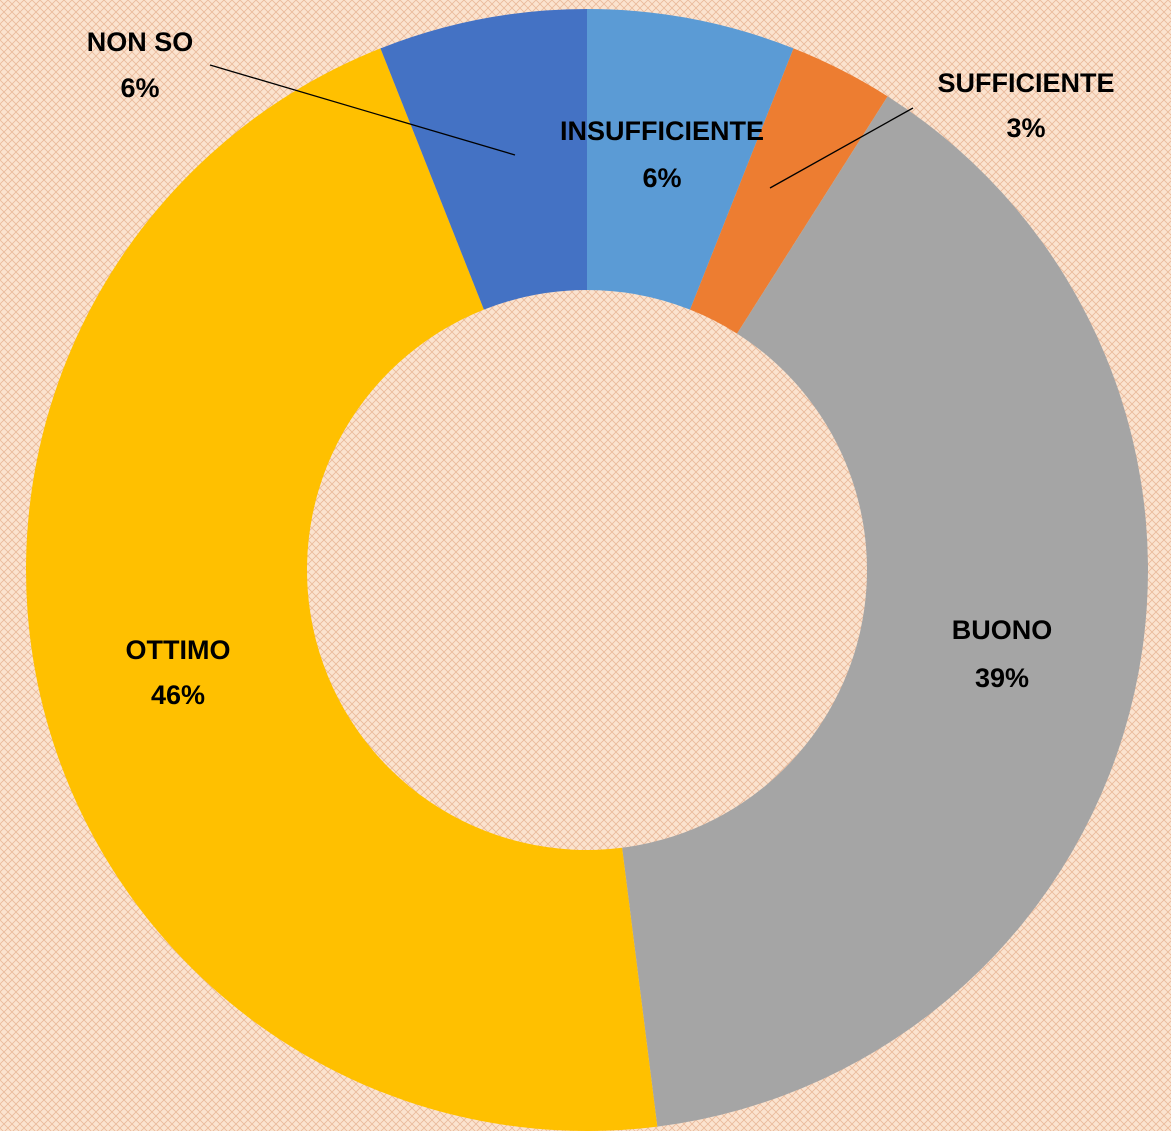  What do you see at coordinates (1002, 630) in the screenshot?
I see `category-label: BUONO` at bounding box center [1002, 630].